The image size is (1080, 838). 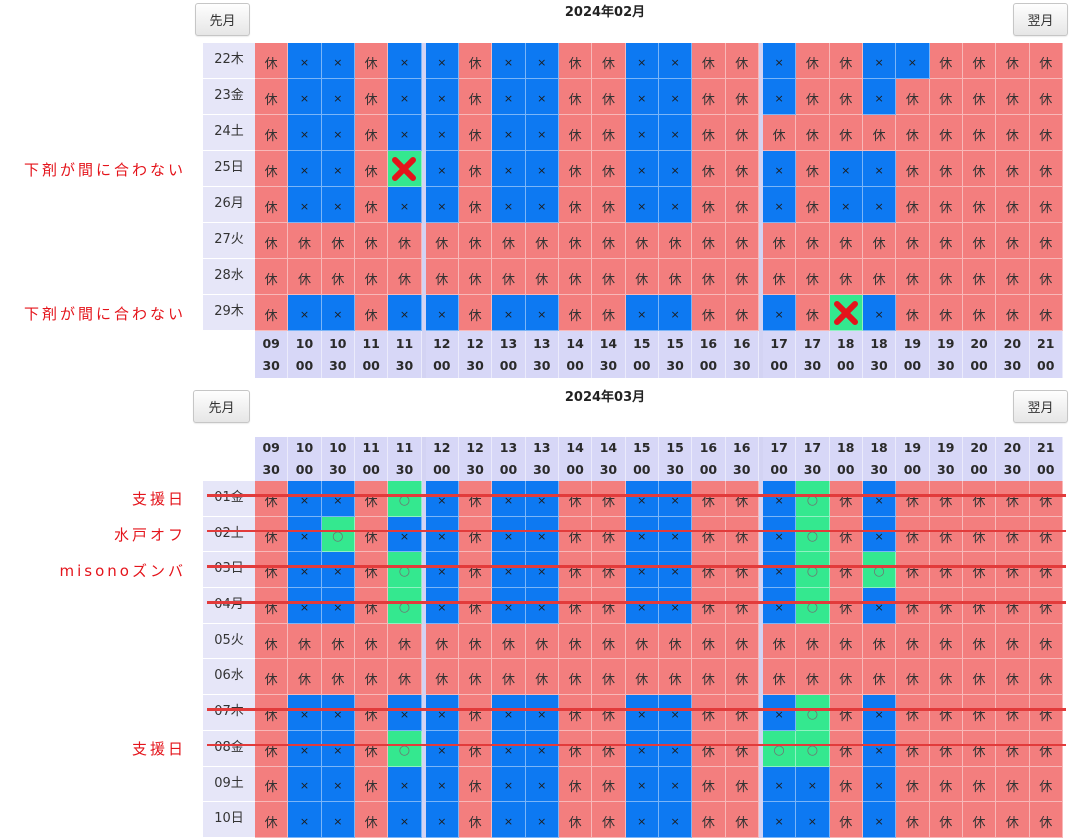 I want to click on day-row: 06水休休休休休休休休休休休休休休休休休休休休休休休休, so click(x=633, y=677).